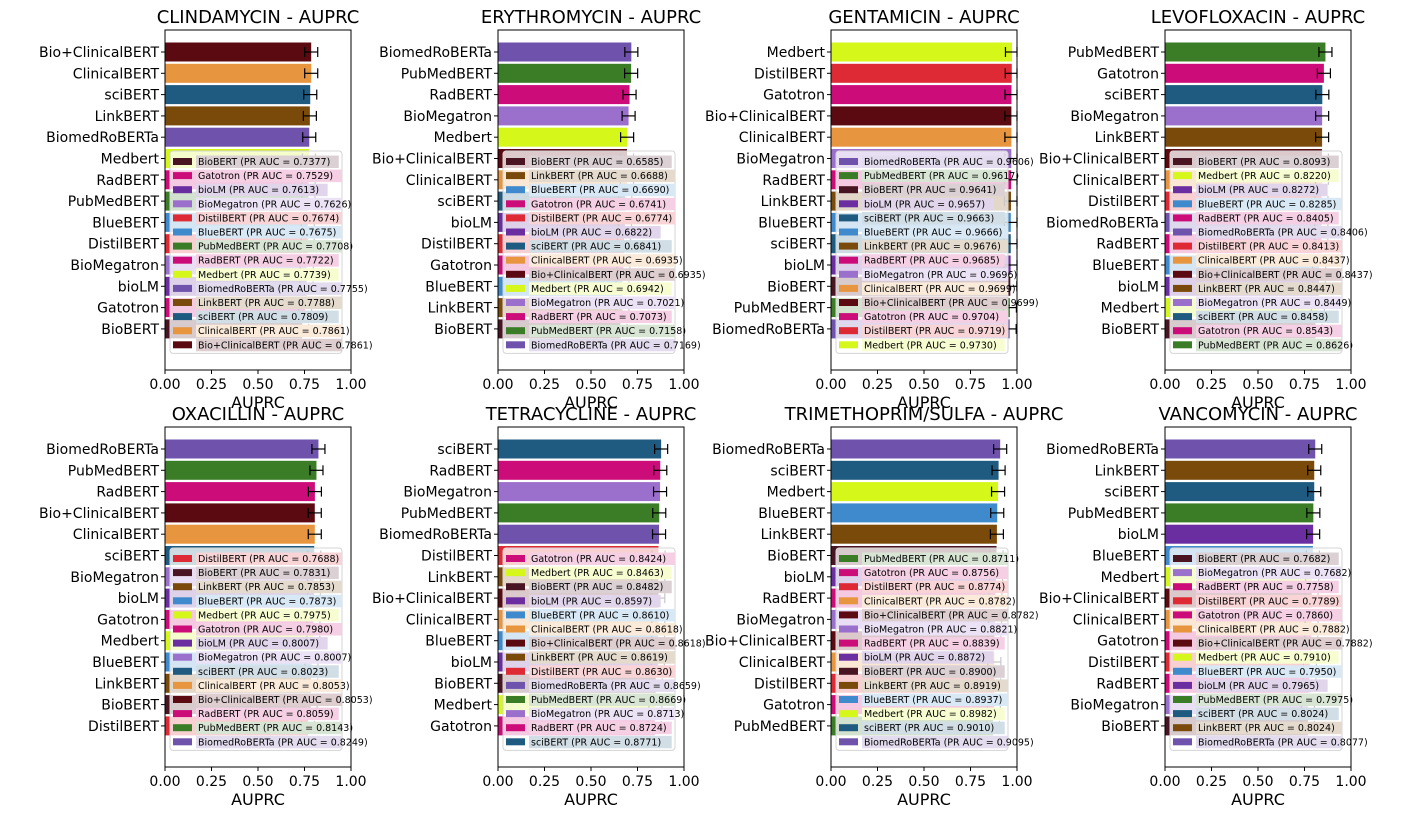 Image resolution: width=1426 pixels, height=820 pixels. What do you see at coordinates (1239, 534) in the screenshot?
I see `bar-biolm` at bounding box center [1239, 534].